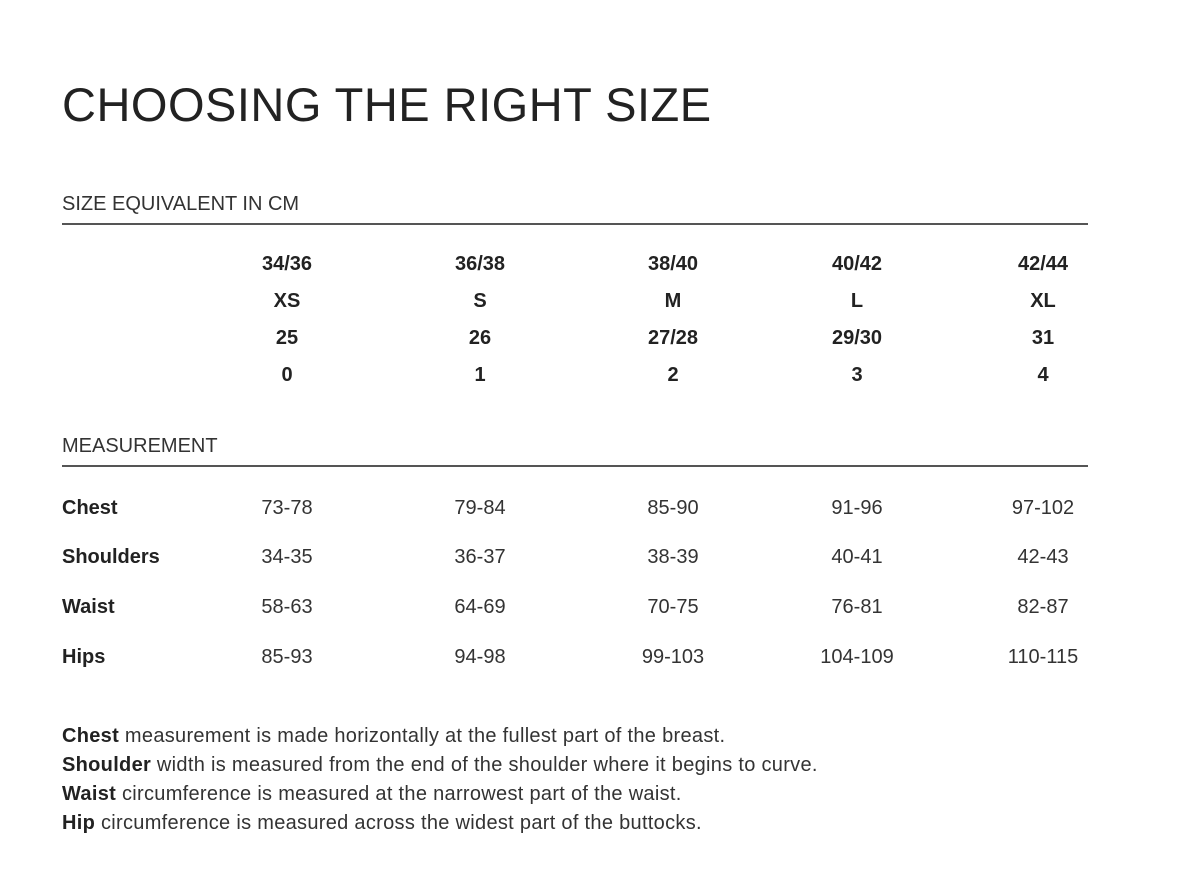 Image resolution: width=1188 pixels, height=874 pixels. Describe the element at coordinates (1043, 301) in the screenshot. I see `size-cell: XL` at that location.